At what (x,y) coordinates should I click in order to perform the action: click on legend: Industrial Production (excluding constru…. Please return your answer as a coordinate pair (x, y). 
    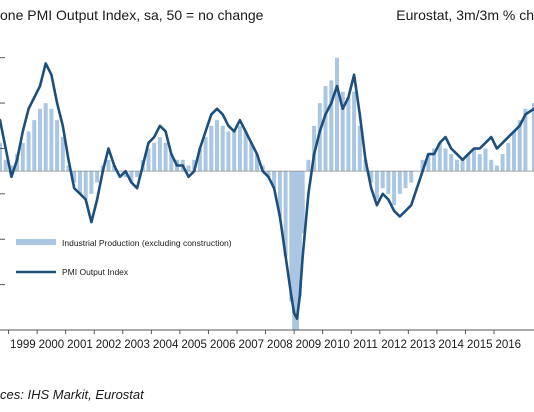
    Looking at the image, I should click on (124, 257).